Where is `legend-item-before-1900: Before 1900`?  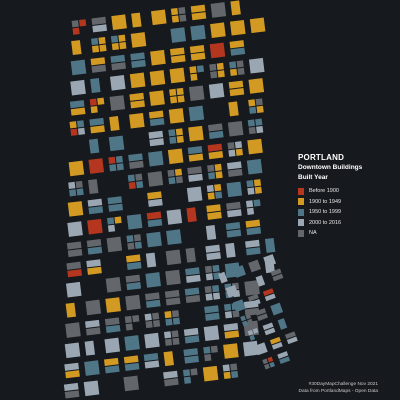
legend-item-before-1900: Before 1900 is located at coordinates (319, 191).